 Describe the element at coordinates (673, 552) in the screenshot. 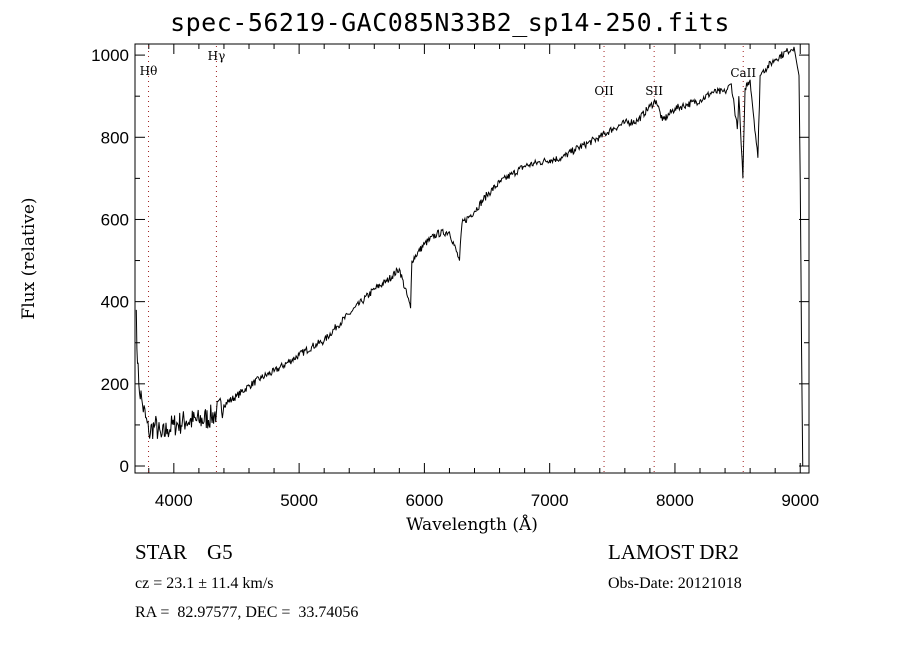

I see `survey-label: LAMOST DR2` at that location.